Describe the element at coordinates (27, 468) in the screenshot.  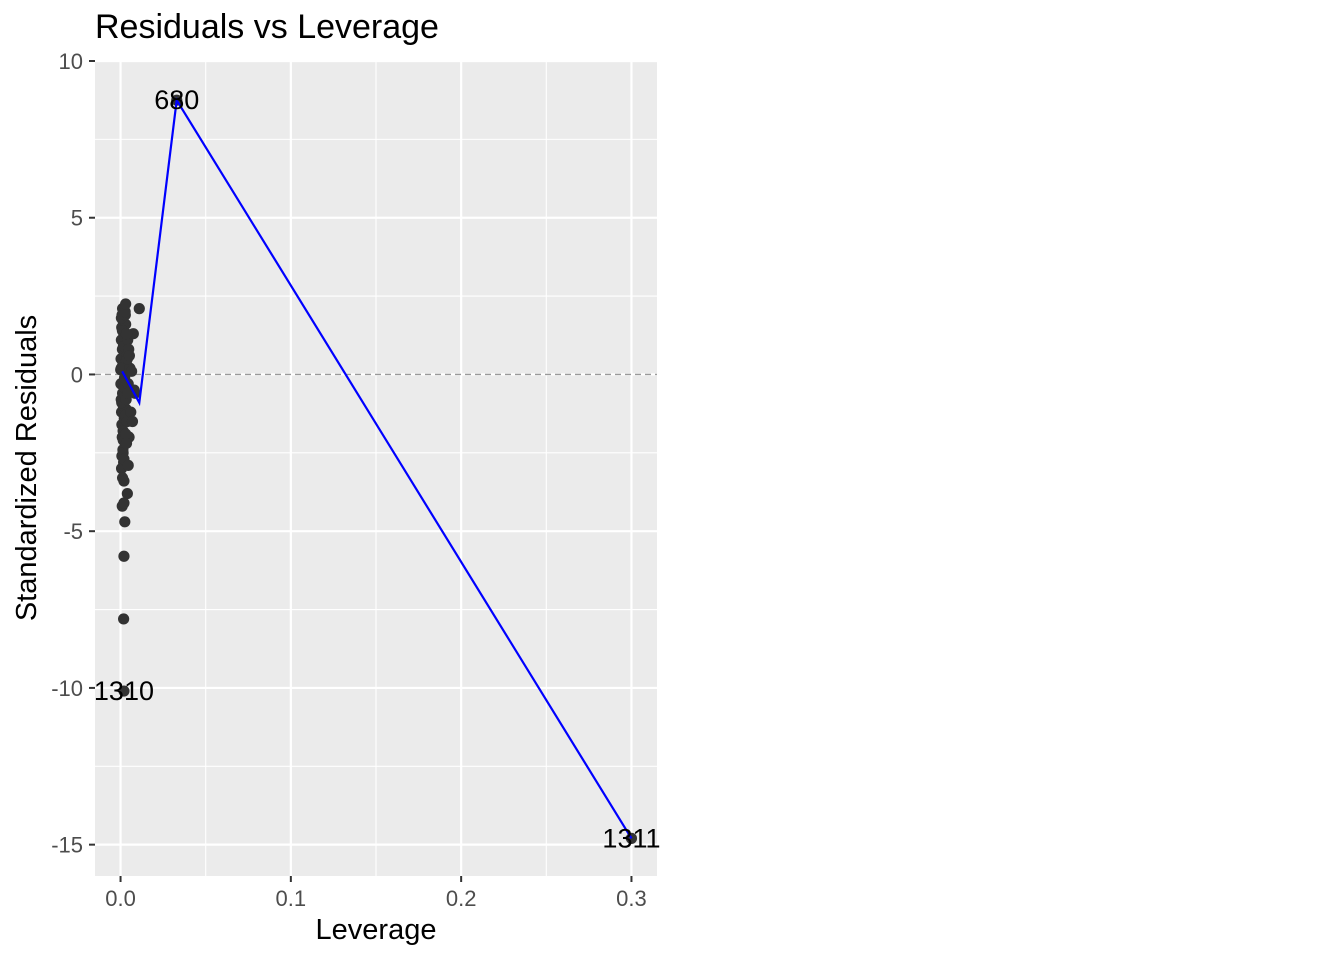
I see `y-axis-title: Standardized Residuals` at that location.